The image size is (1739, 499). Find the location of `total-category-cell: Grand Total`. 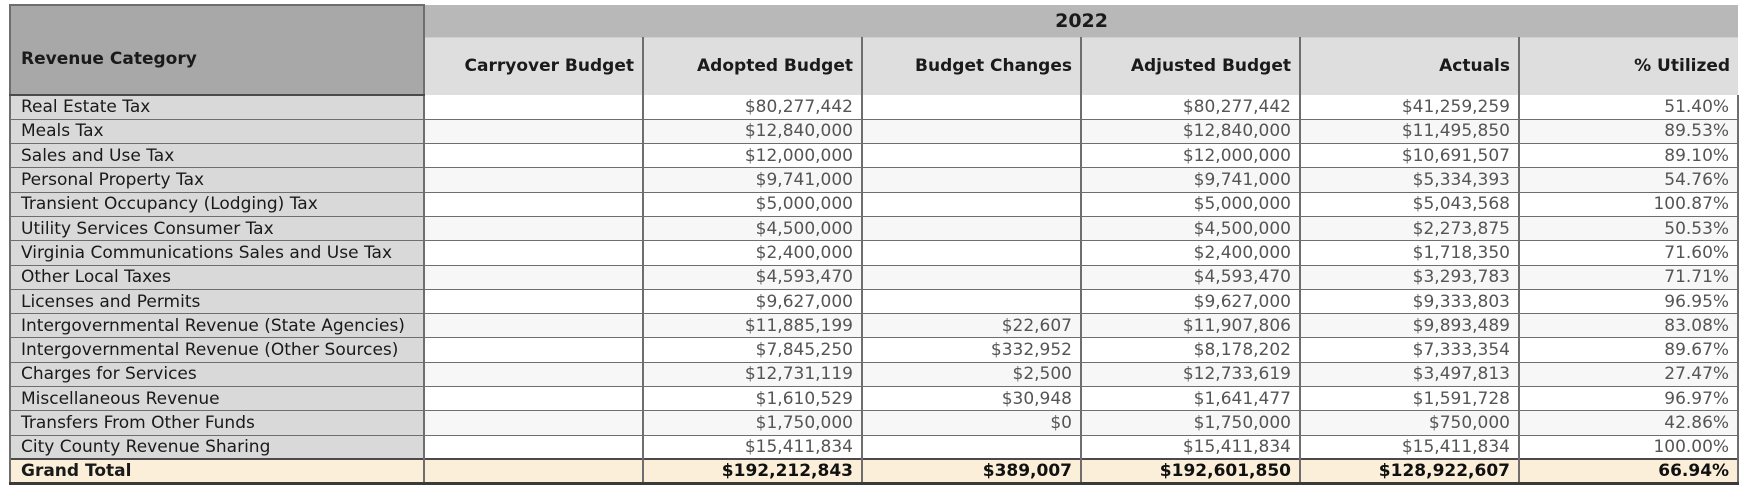

total-category-cell: Grand Total is located at coordinates (217, 471).